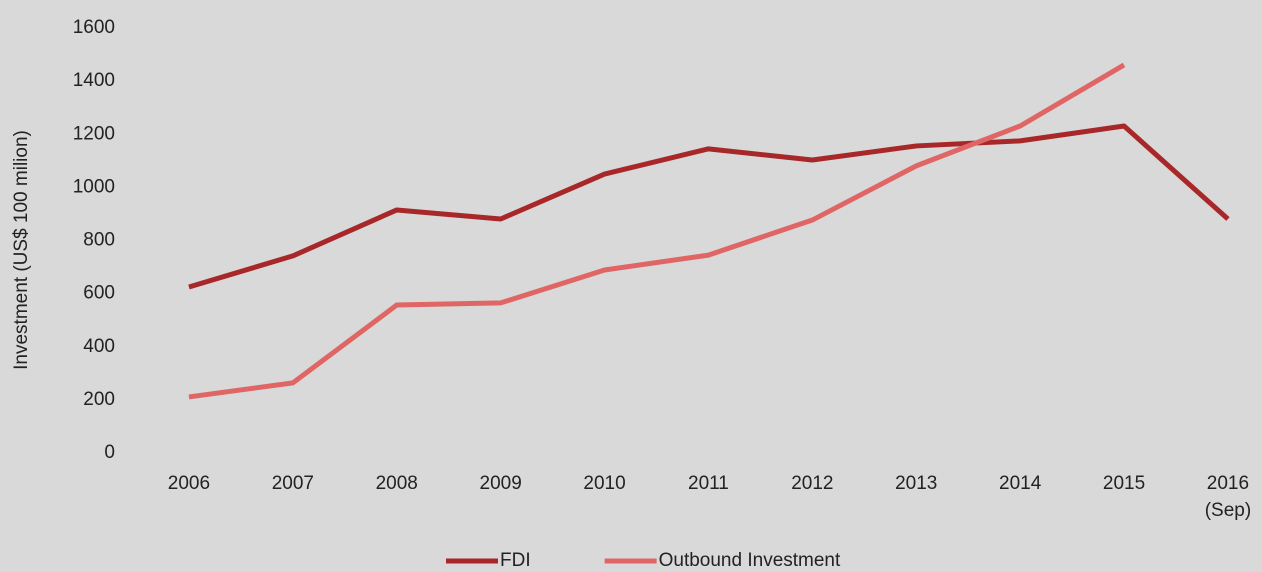 Image resolution: width=1262 pixels, height=572 pixels. Describe the element at coordinates (21, 250) in the screenshot. I see `y-axis-label: Investment (US$ 100 milion)` at that location.